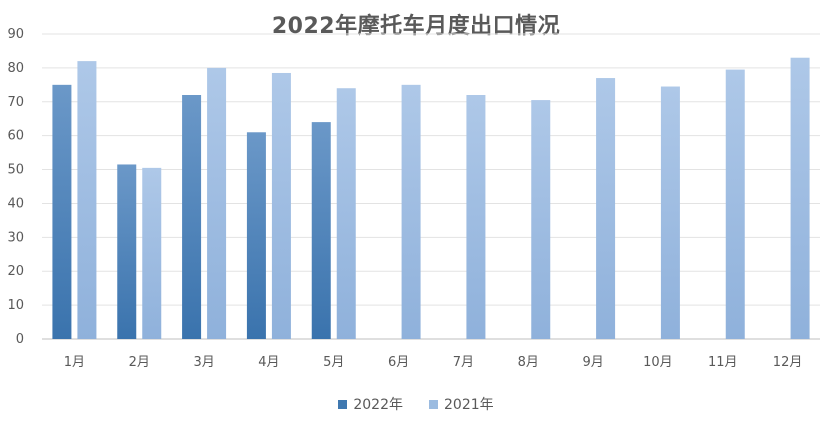  Describe the element at coordinates (658, 362) in the screenshot. I see `x-tick-label: 10月` at that location.